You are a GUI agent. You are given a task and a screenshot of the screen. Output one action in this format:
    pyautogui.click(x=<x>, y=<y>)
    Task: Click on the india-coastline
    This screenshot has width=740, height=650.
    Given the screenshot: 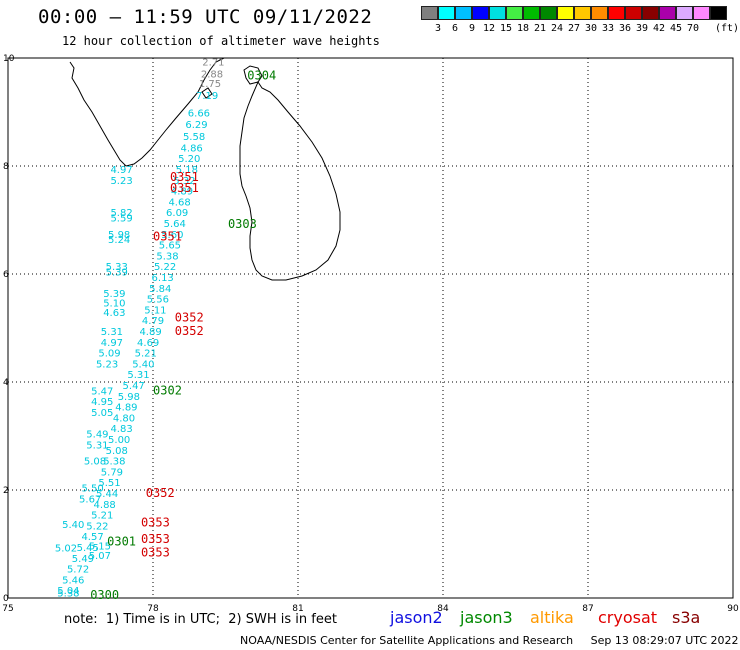 What is the action you would take?
    pyautogui.click(x=147, y=112)
    